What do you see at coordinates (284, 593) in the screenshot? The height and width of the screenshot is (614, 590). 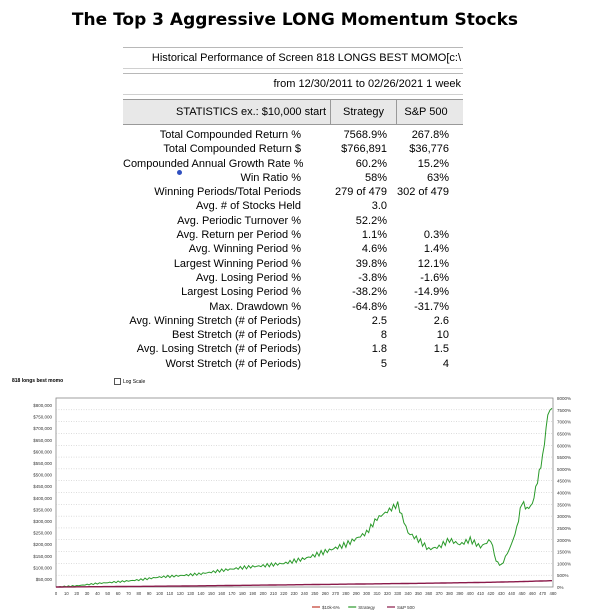 I see `x-tick-label: 220` at bounding box center [284, 593].